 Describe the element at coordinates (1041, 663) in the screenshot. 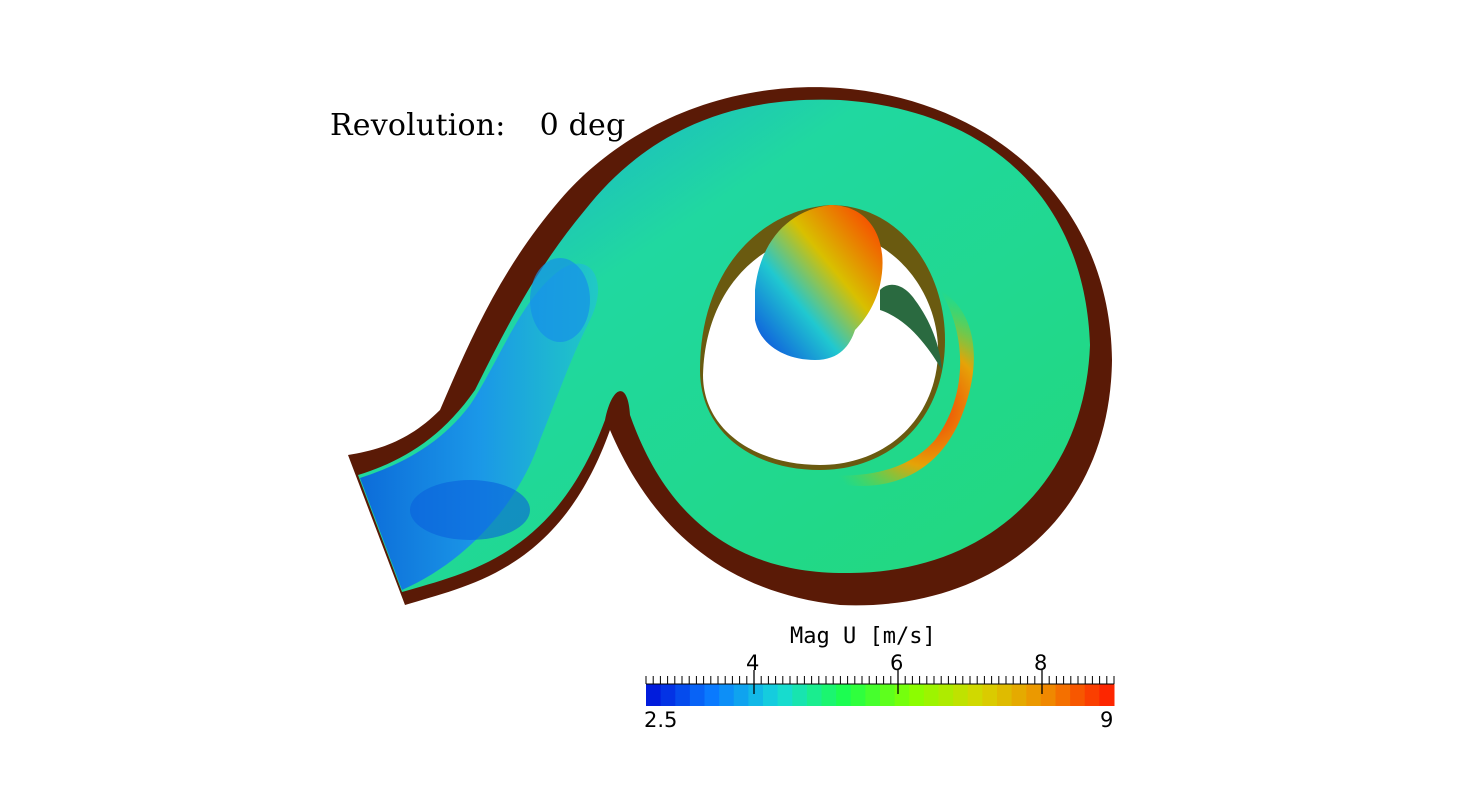

I see `colorbar-tick-label: 8` at that location.